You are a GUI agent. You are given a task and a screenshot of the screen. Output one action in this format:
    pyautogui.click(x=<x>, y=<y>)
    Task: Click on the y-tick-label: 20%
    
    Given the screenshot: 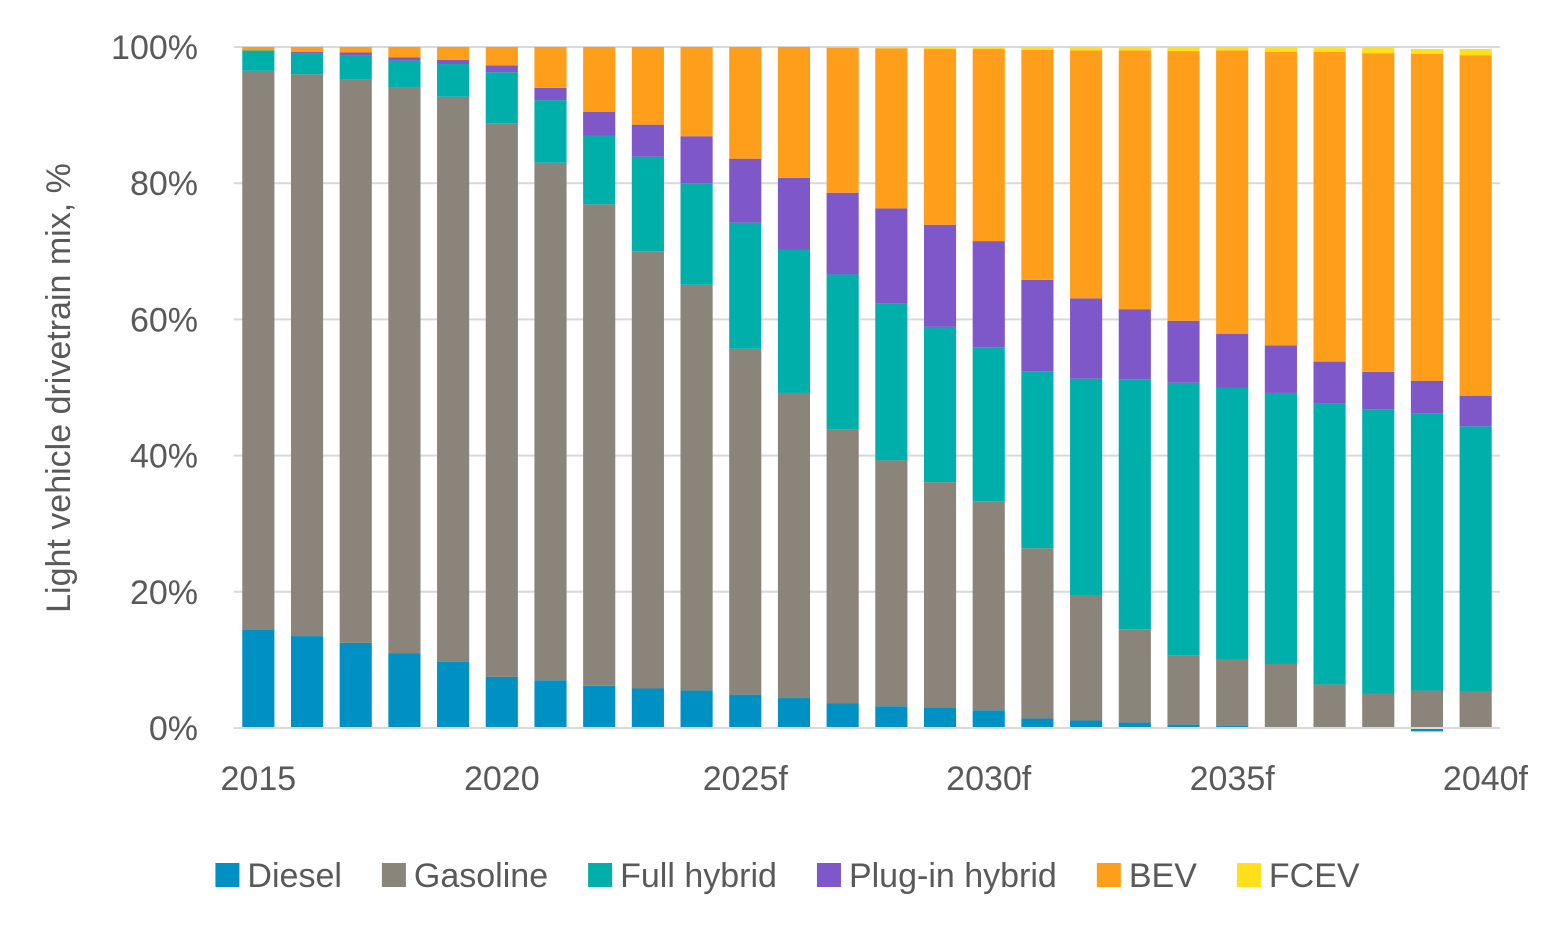 What is the action you would take?
    pyautogui.click(x=164, y=593)
    